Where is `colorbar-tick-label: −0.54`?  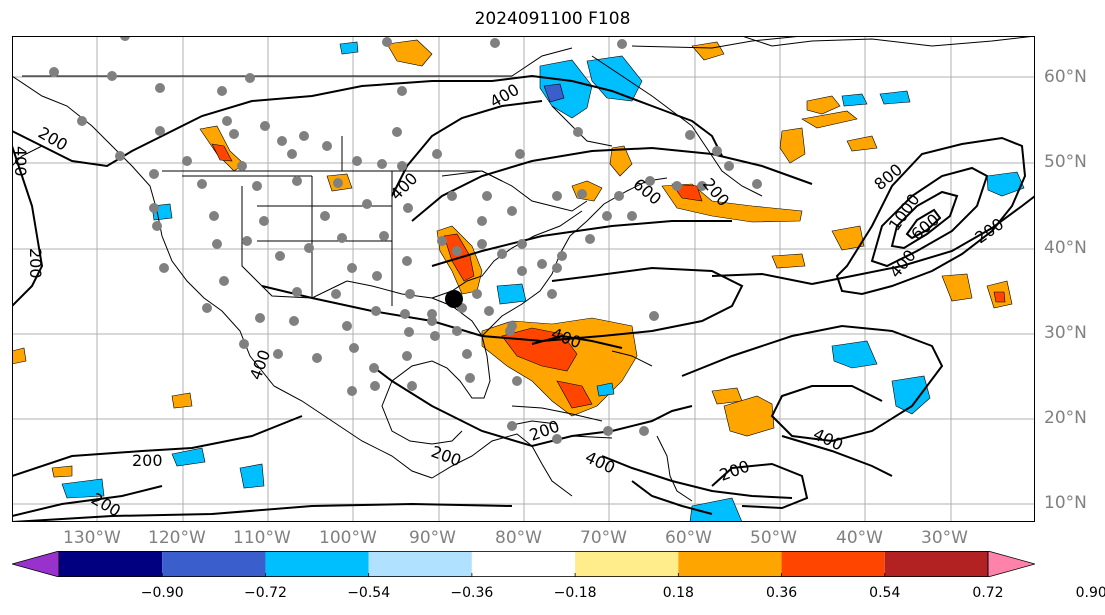 colorbar-tick-label: −0.54 is located at coordinates (369, 593).